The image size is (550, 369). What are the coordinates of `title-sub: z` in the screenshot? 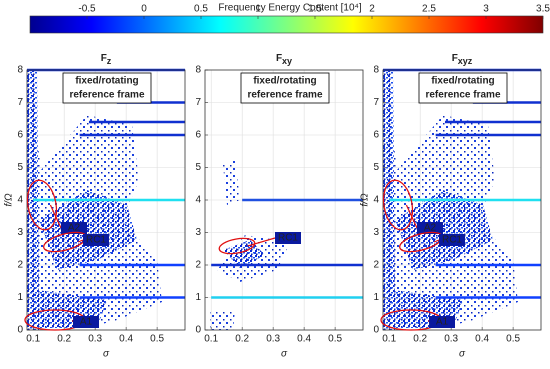 It's located at (109, 61).